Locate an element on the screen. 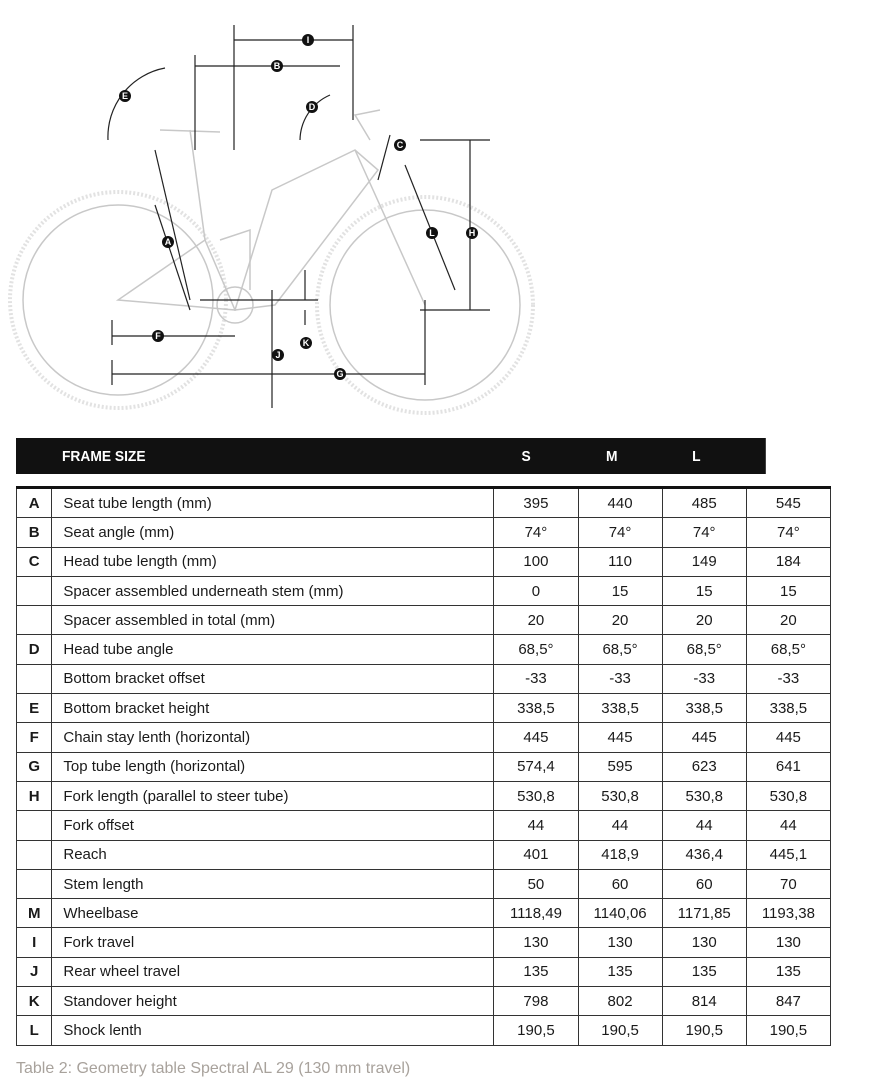 This screenshot has width=873, height=1080. marker-j: J is located at coordinates (278, 355).